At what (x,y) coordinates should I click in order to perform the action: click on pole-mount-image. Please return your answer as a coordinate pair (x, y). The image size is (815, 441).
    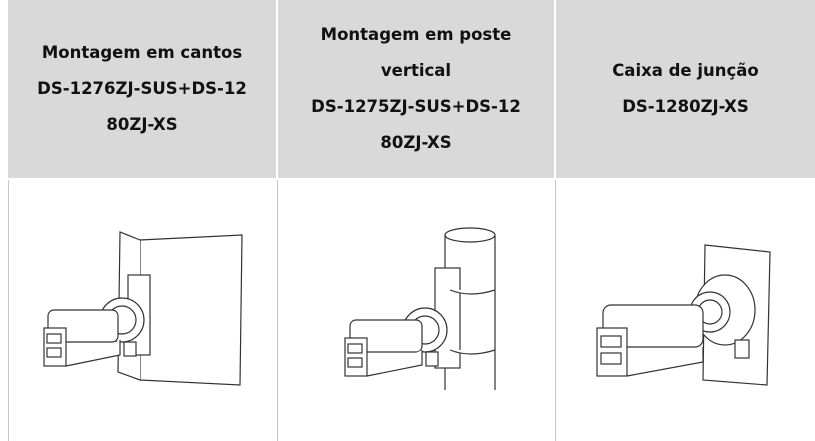
    Looking at the image, I should click on (420, 308).